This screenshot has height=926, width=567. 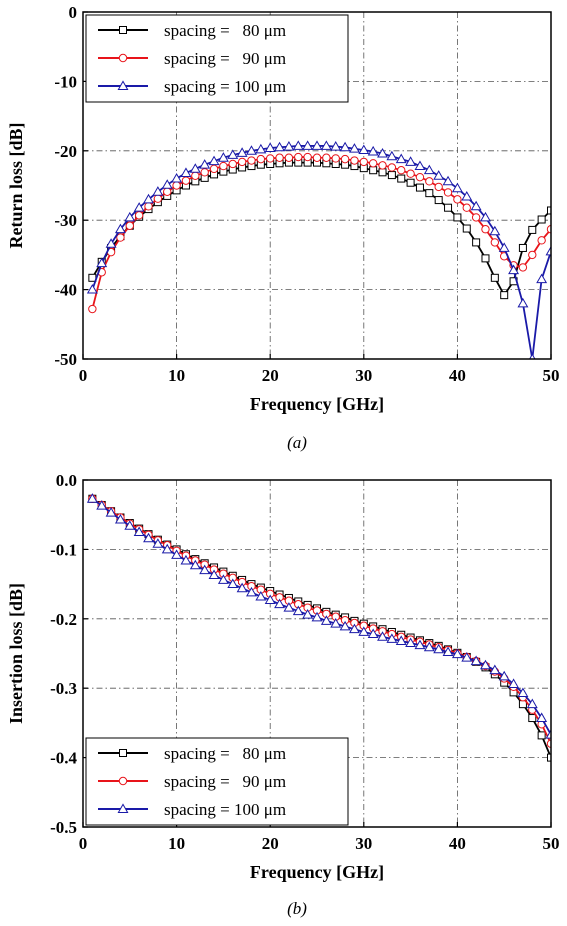 What do you see at coordinates (551, 843) in the screenshot?
I see `x-tick-label: 50` at bounding box center [551, 843].